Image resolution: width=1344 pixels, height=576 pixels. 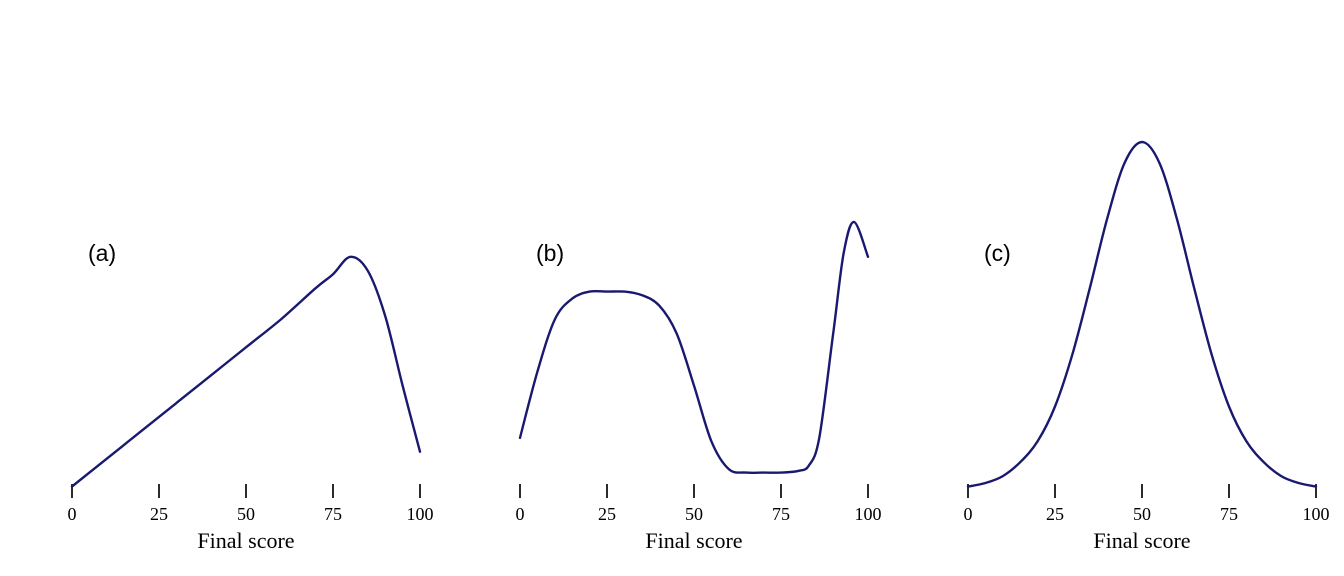 I want to click on density-curve-b, so click(x=694, y=359).